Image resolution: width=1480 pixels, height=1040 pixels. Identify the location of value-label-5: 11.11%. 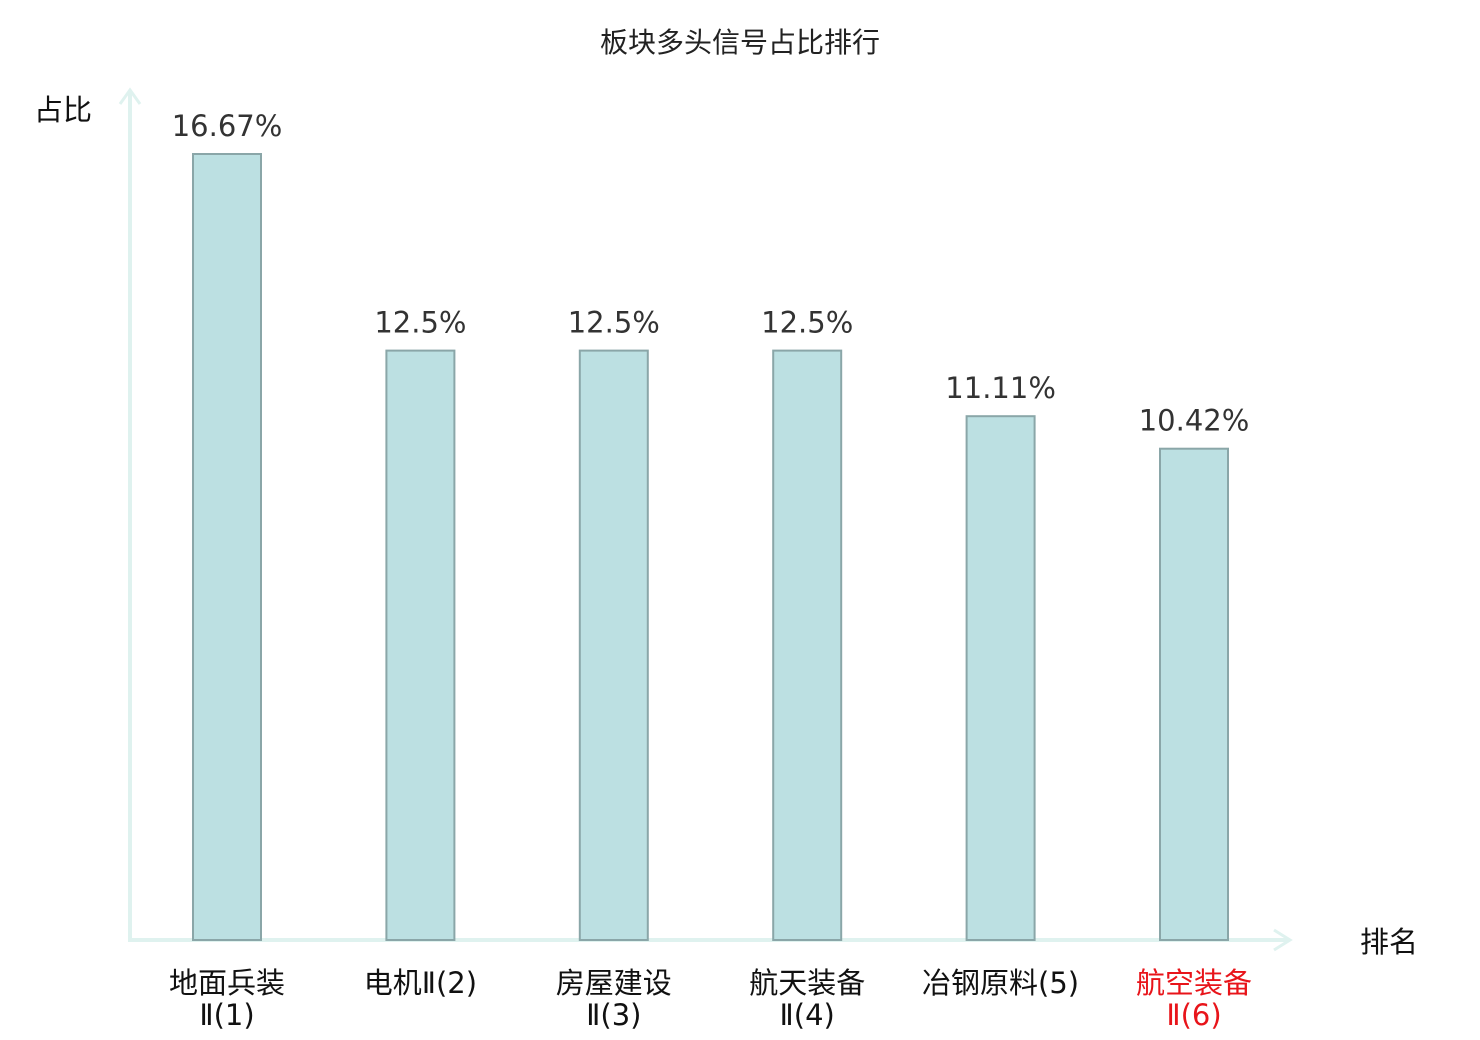
(1000, 388).